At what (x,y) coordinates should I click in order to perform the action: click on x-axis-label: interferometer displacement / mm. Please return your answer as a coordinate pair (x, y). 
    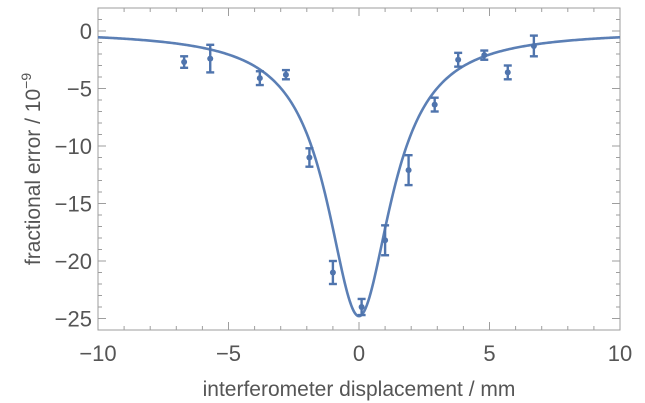
    Looking at the image, I should click on (359, 389).